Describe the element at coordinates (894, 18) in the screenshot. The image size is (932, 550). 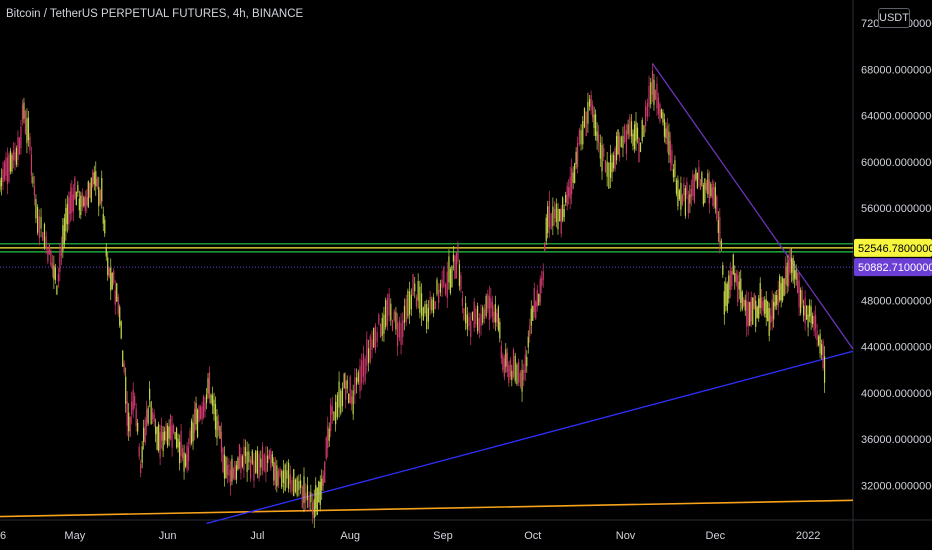
I see `currency-button: USDT` at that location.